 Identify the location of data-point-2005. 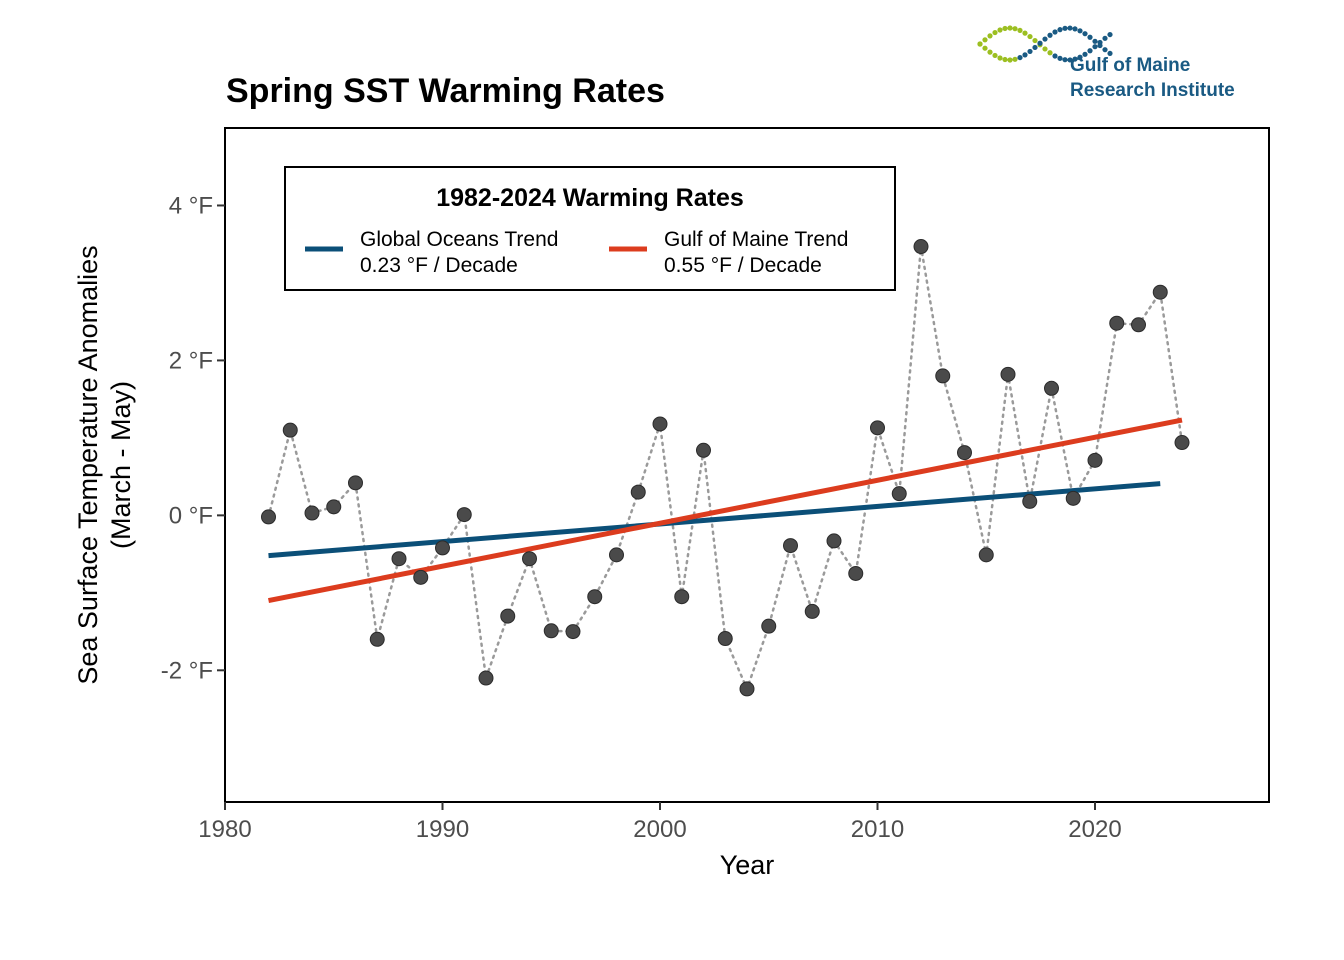
(769, 626).